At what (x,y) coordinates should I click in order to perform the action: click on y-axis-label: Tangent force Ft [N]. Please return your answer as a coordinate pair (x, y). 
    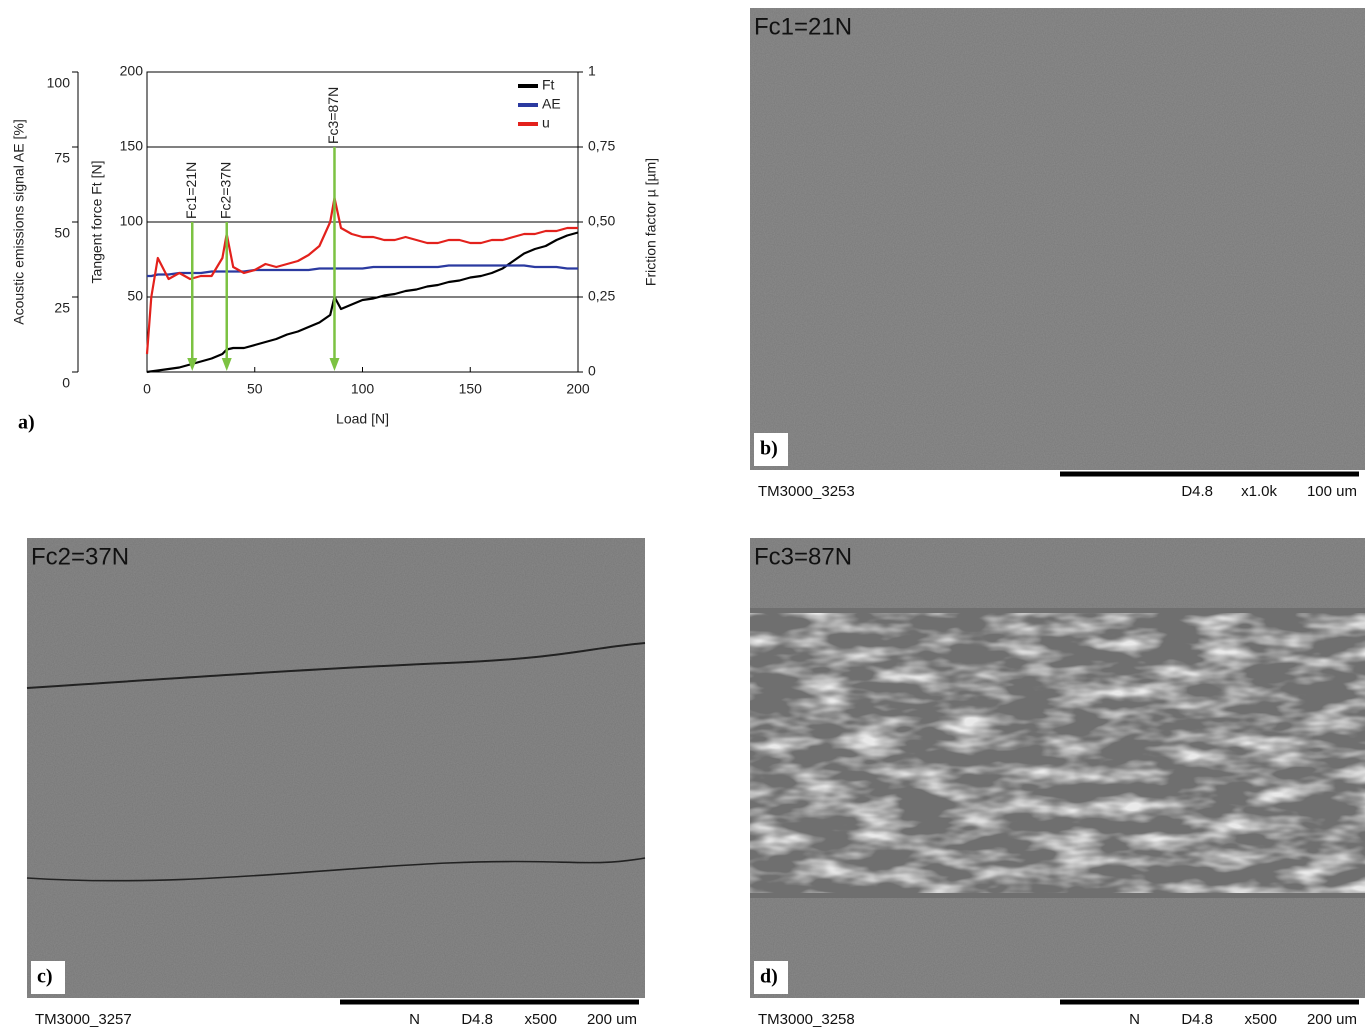
    Looking at the image, I should click on (97, 222).